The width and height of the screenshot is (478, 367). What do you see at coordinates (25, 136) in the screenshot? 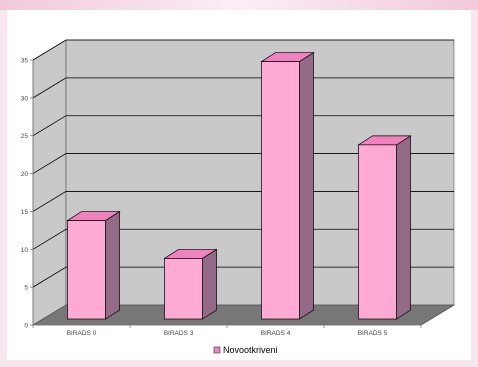
I see `y-tick-label: 25` at bounding box center [25, 136].